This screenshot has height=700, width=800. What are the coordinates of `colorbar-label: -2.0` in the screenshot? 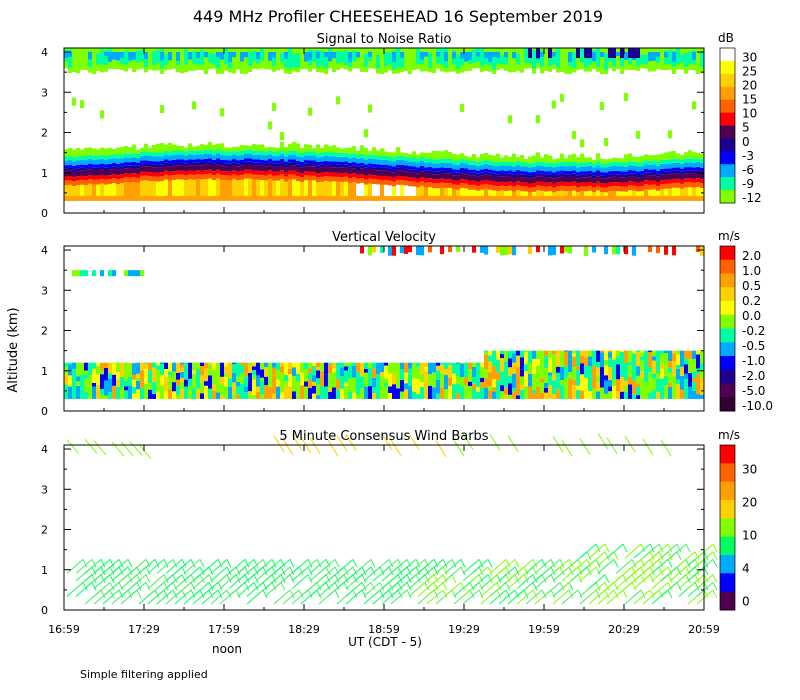 It's located at (753, 376).